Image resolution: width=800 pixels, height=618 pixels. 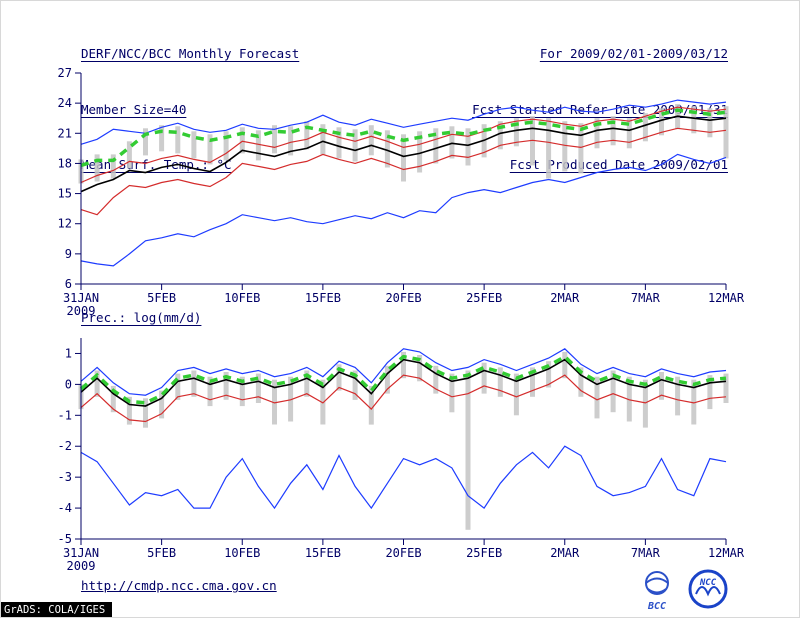 What do you see at coordinates (403, 477) in the screenshot?
I see `ensemble-lower-line` at bounding box center [403, 477].